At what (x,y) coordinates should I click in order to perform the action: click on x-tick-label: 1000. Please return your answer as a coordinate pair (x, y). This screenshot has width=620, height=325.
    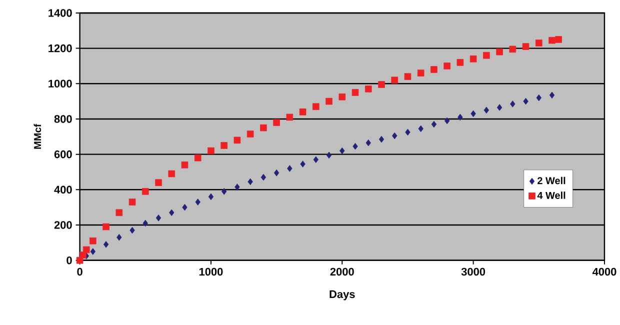
    Looking at the image, I should click on (211, 272).